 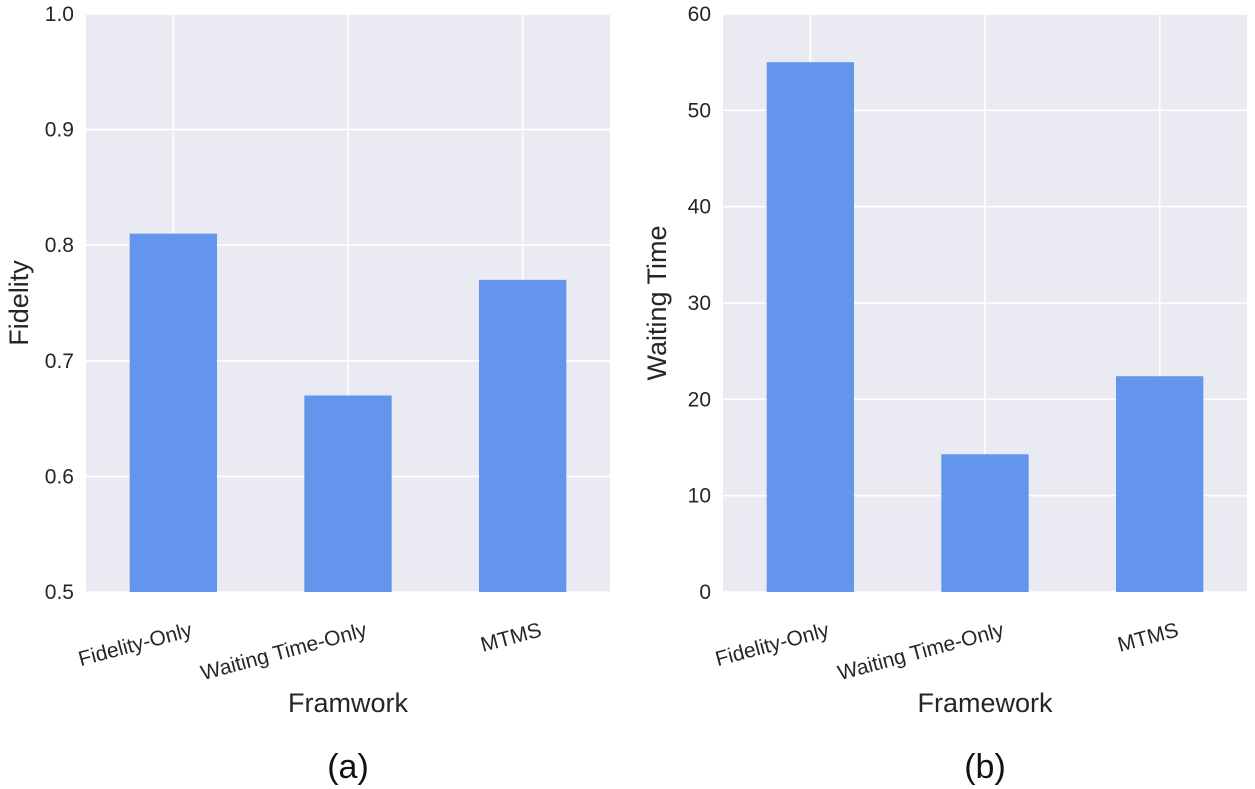 I want to click on y-tick-label: 40, so click(x=699, y=207).